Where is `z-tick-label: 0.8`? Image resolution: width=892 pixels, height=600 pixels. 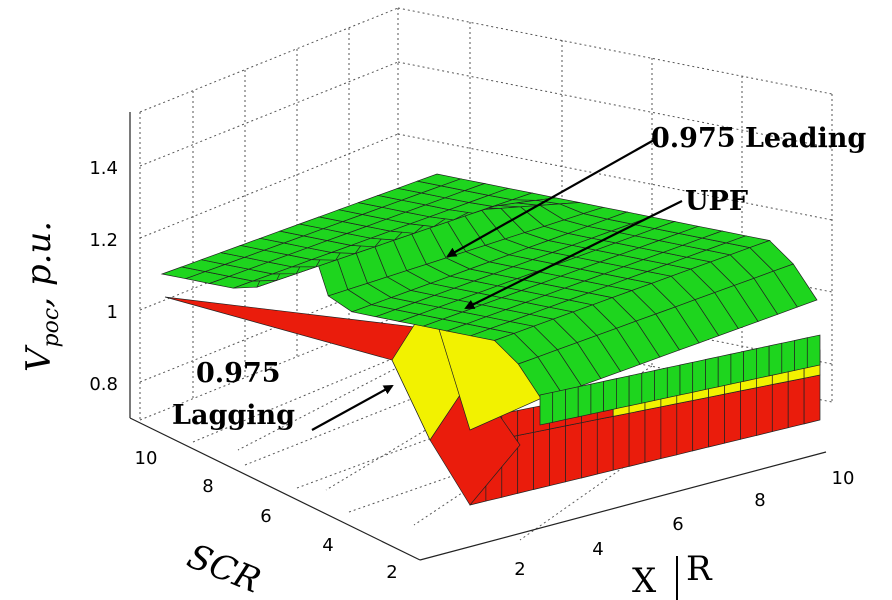
z-tick-label: 0.8 is located at coordinates (103, 384).